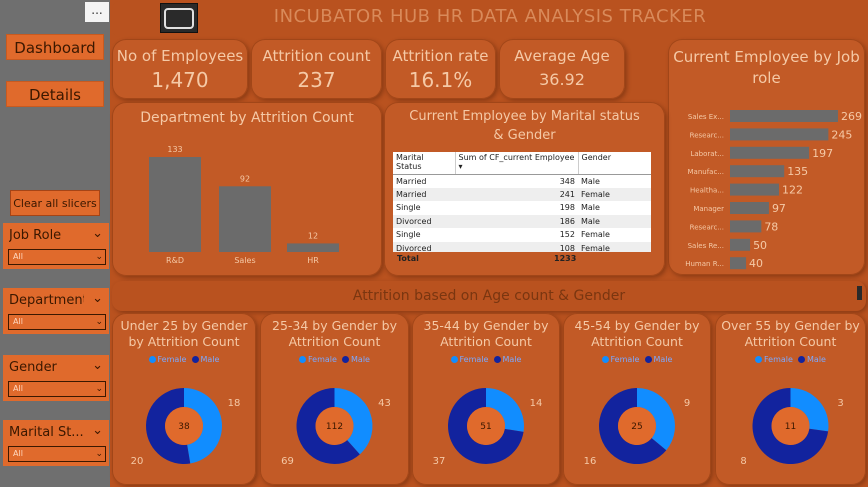 The height and width of the screenshot is (487, 868). I want to click on category-label: HR, so click(313, 260).